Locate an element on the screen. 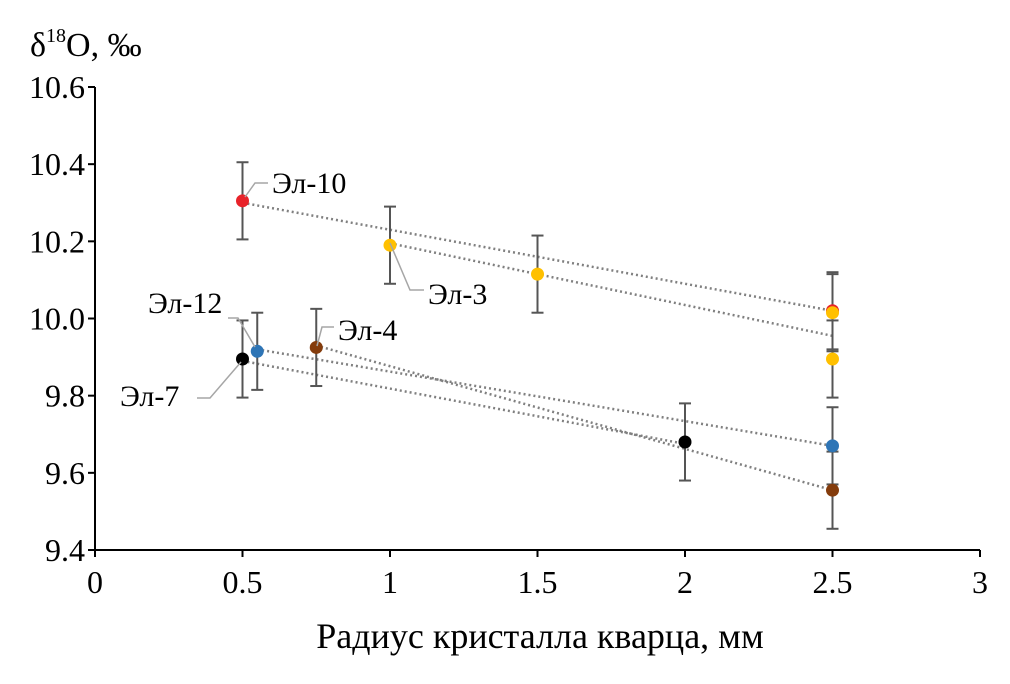 Image resolution: width=1010 pixels, height=684 pixels. x-axis-title: Радиус кристалла кварца, мм is located at coordinates (539, 636).